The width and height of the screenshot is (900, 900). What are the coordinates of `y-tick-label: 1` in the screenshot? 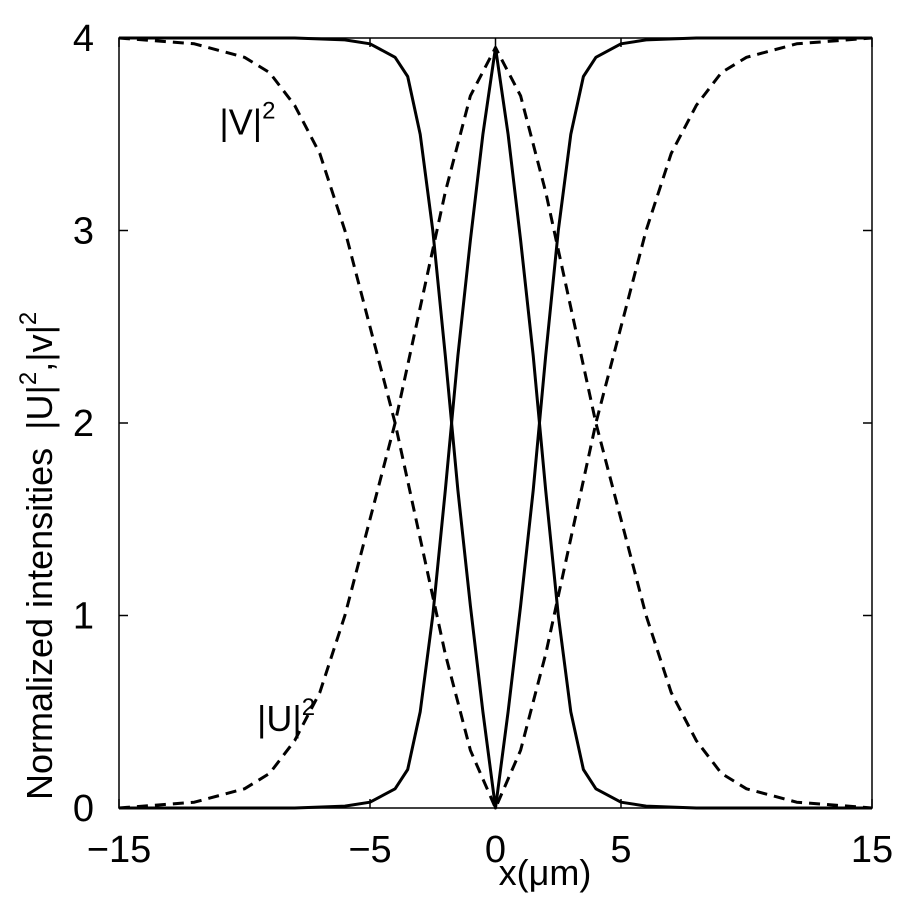 It's located at (83, 617).